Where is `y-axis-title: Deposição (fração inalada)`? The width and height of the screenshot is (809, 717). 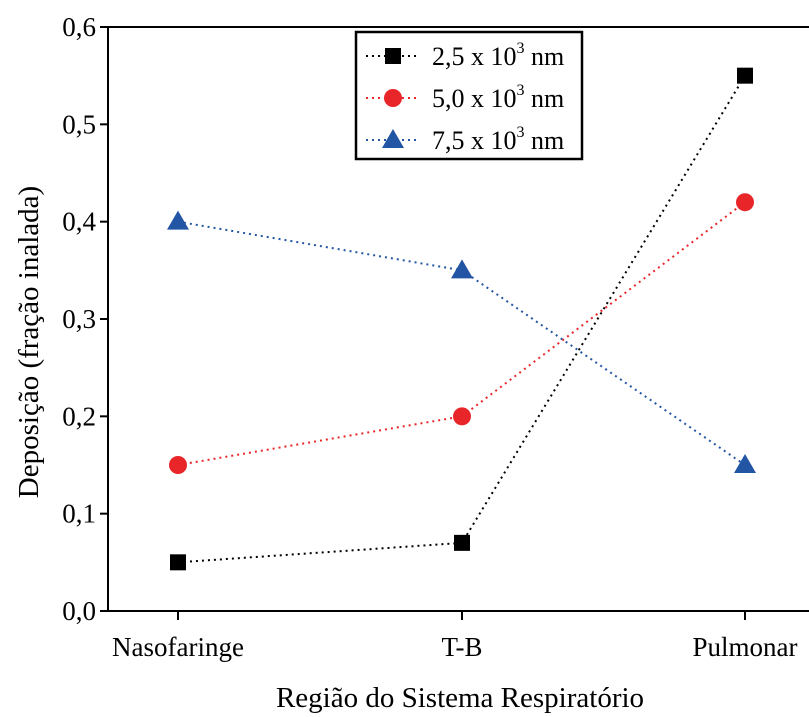 y-axis-title: Deposição (fração inalada) is located at coordinates (29, 342).